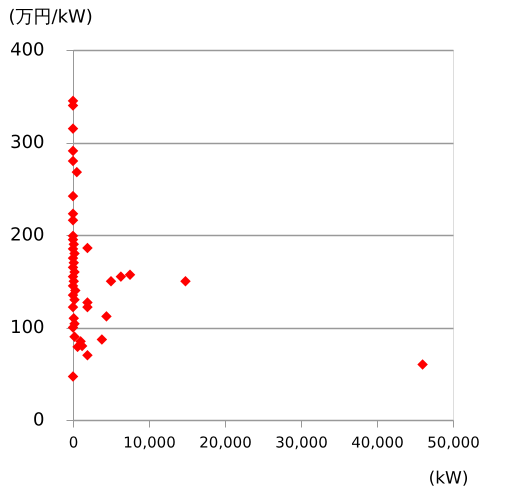  I want to click on x-tick-label: 0, so click(73, 443).